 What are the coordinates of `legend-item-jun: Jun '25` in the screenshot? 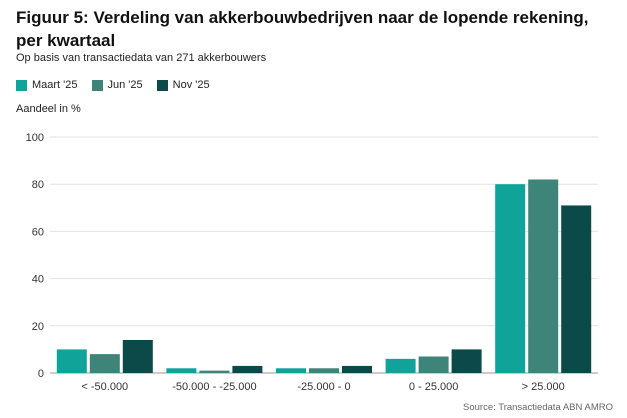 It's located at (117, 85).